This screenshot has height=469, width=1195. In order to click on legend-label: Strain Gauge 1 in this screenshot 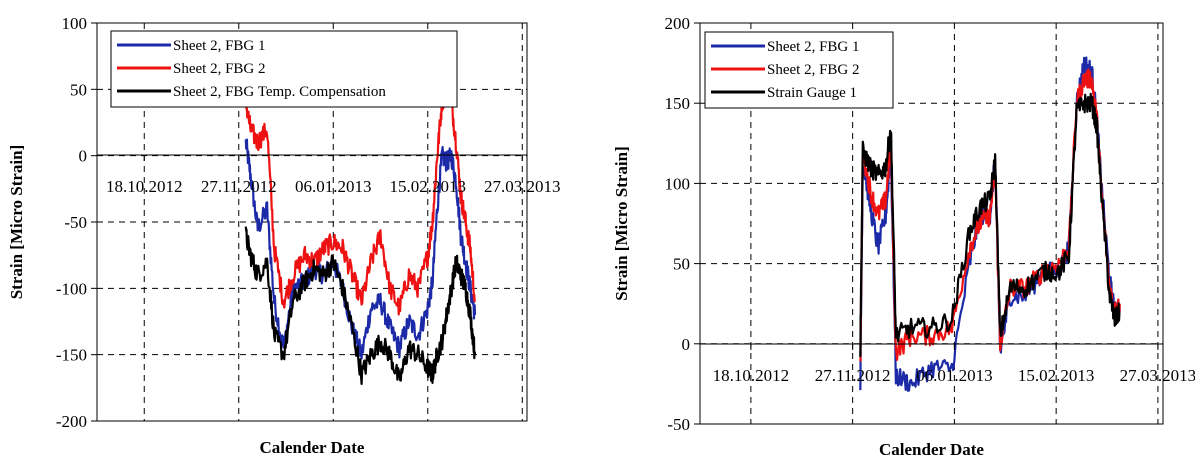, I will do `click(812, 93)`.